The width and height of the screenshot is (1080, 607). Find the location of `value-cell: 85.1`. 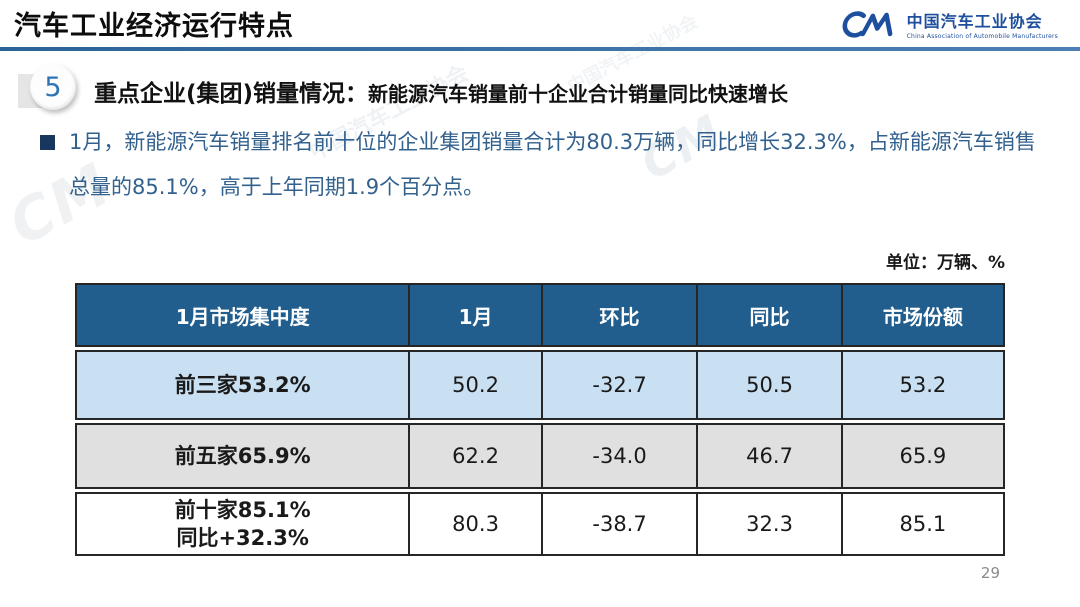

value-cell: 85.1 is located at coordinates (923, 524).